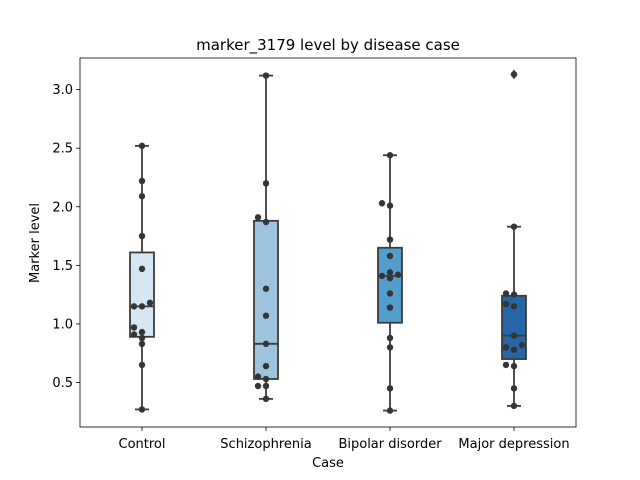  What do you see at coordinates (513, 444) in the screenshot?
I see `x-tick-label: Major depression` at bounding box center [513, 444].